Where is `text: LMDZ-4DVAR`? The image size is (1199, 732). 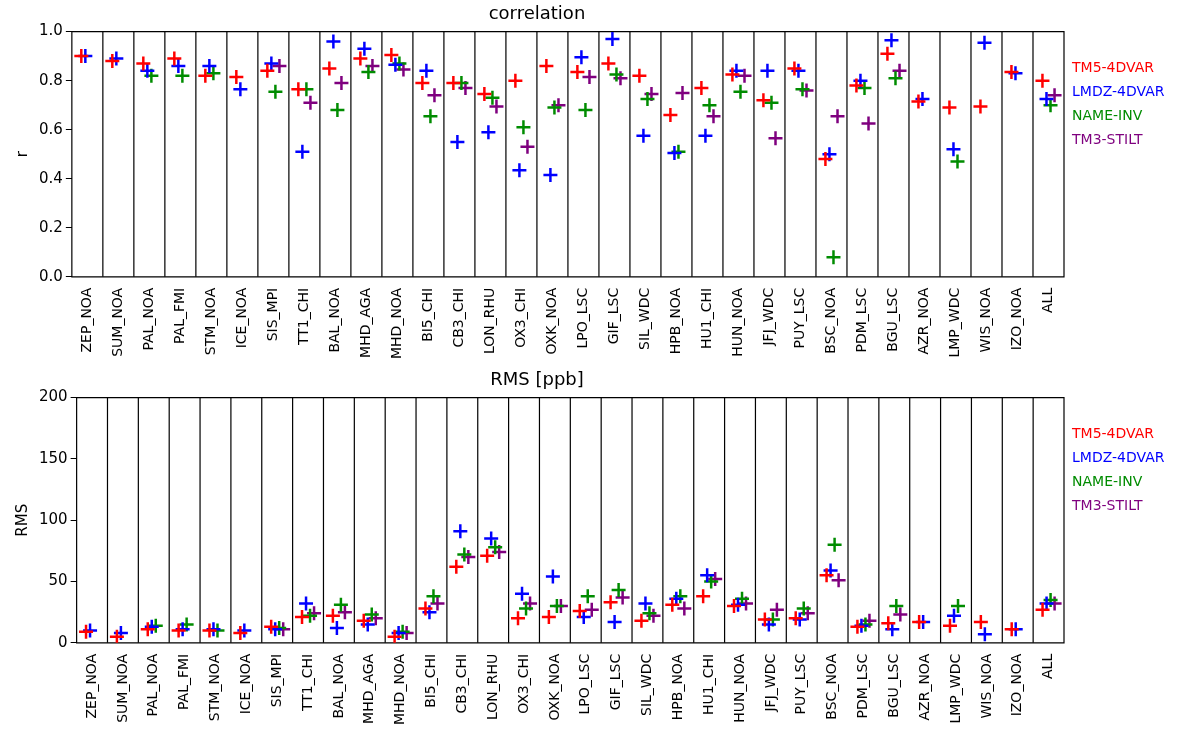 text: LMDZ-4DVAR is located at coordinates (1118, 457).